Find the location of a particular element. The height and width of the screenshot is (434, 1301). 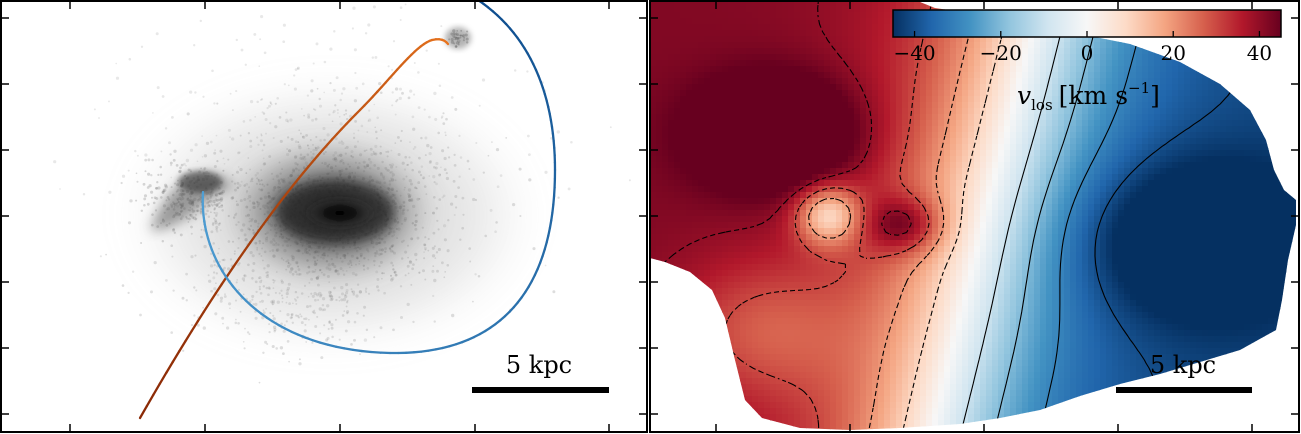

left-scale-bar: 5 kpc is located at coordinates (540, 372).